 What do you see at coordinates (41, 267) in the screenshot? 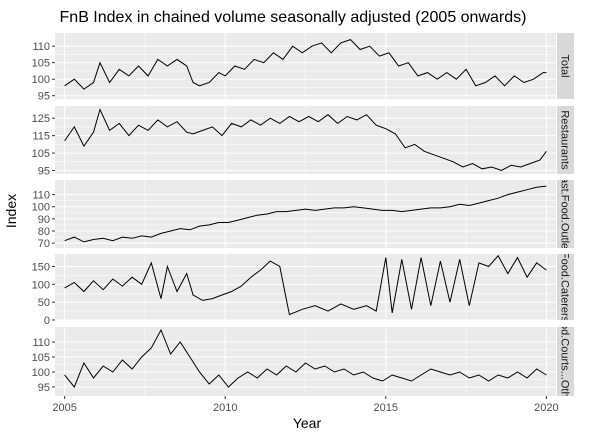
I see `y-tick-label: 150` at bounding box center [41, 267].